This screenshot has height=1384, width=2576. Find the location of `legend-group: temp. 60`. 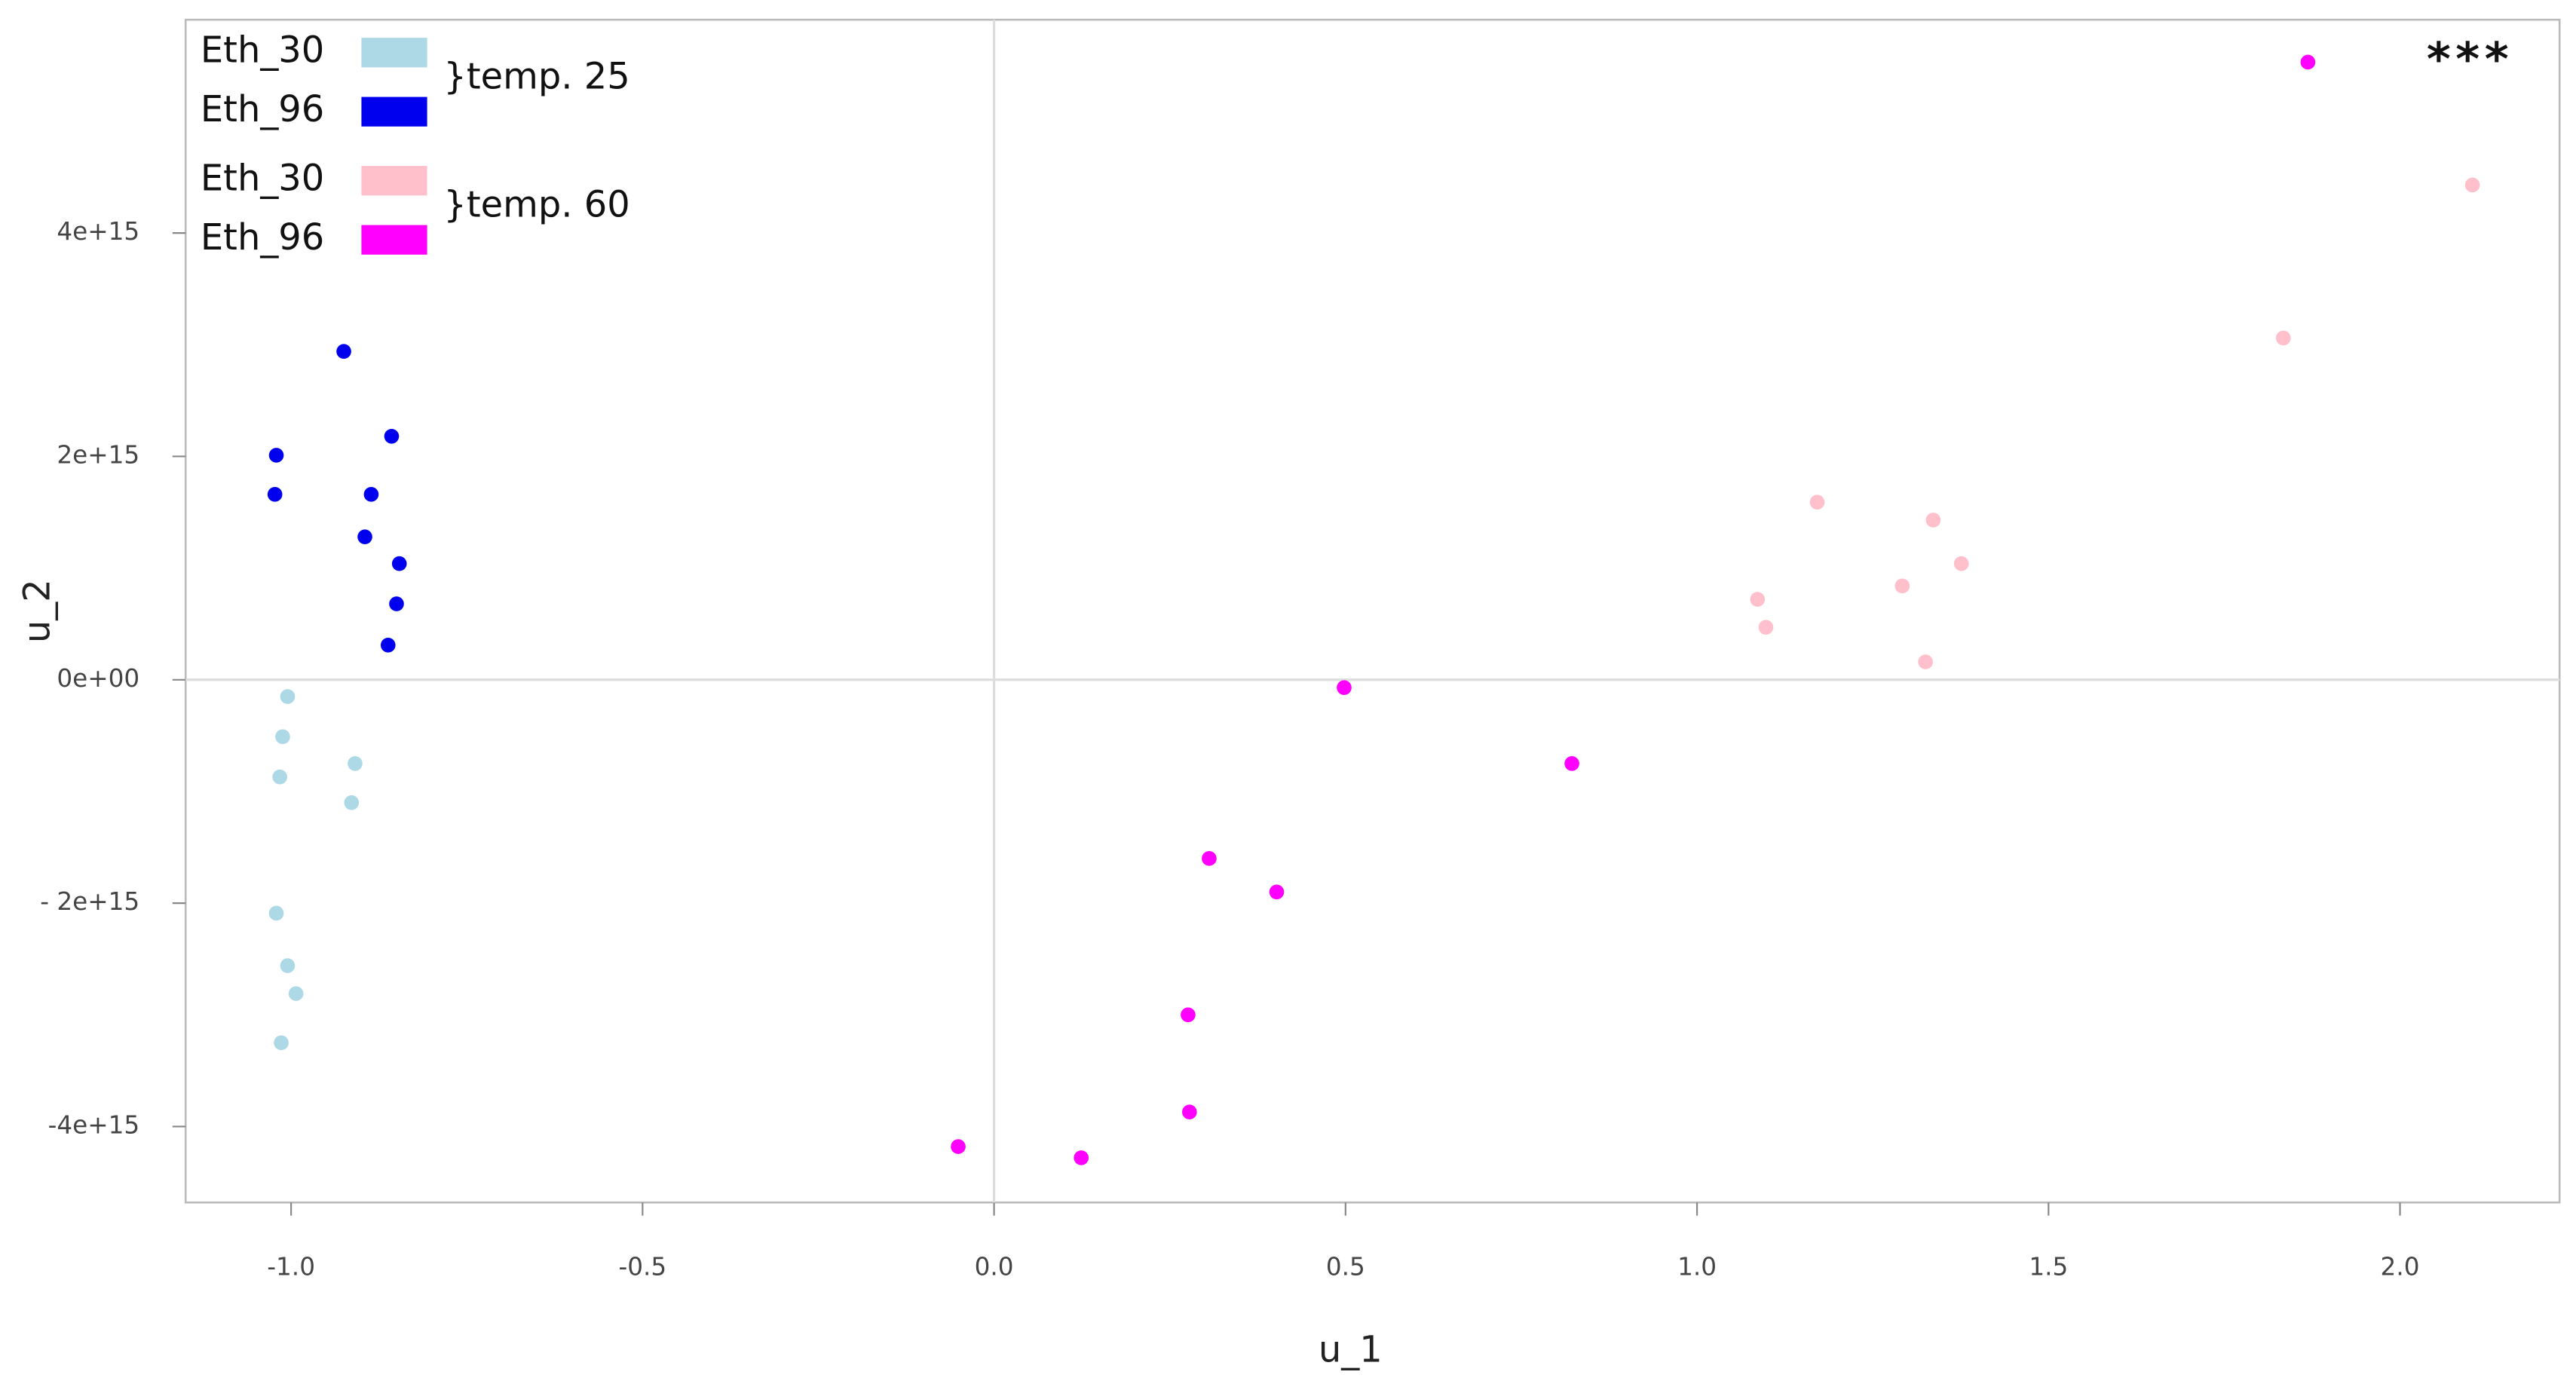

legend-group: temp. 60 is located at coordinates (548, 205).